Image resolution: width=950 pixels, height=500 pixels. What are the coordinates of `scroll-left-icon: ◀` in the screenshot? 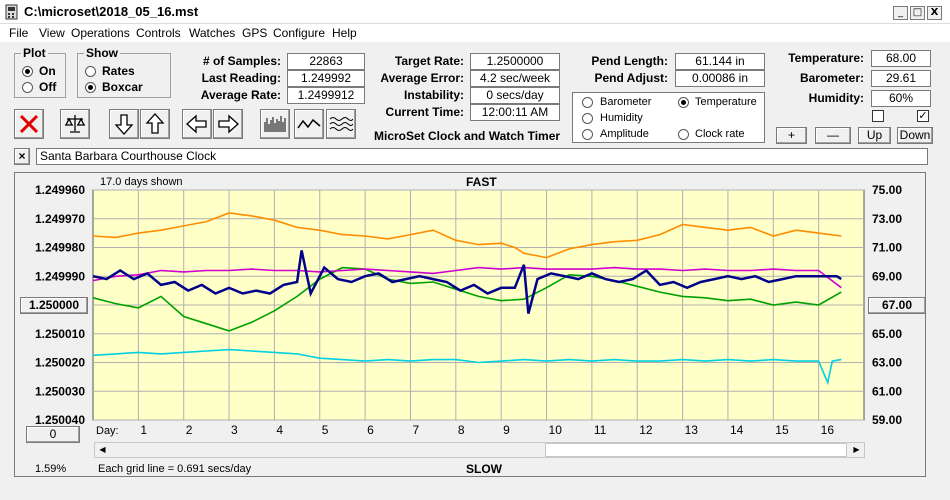 It's located at (102, 449).